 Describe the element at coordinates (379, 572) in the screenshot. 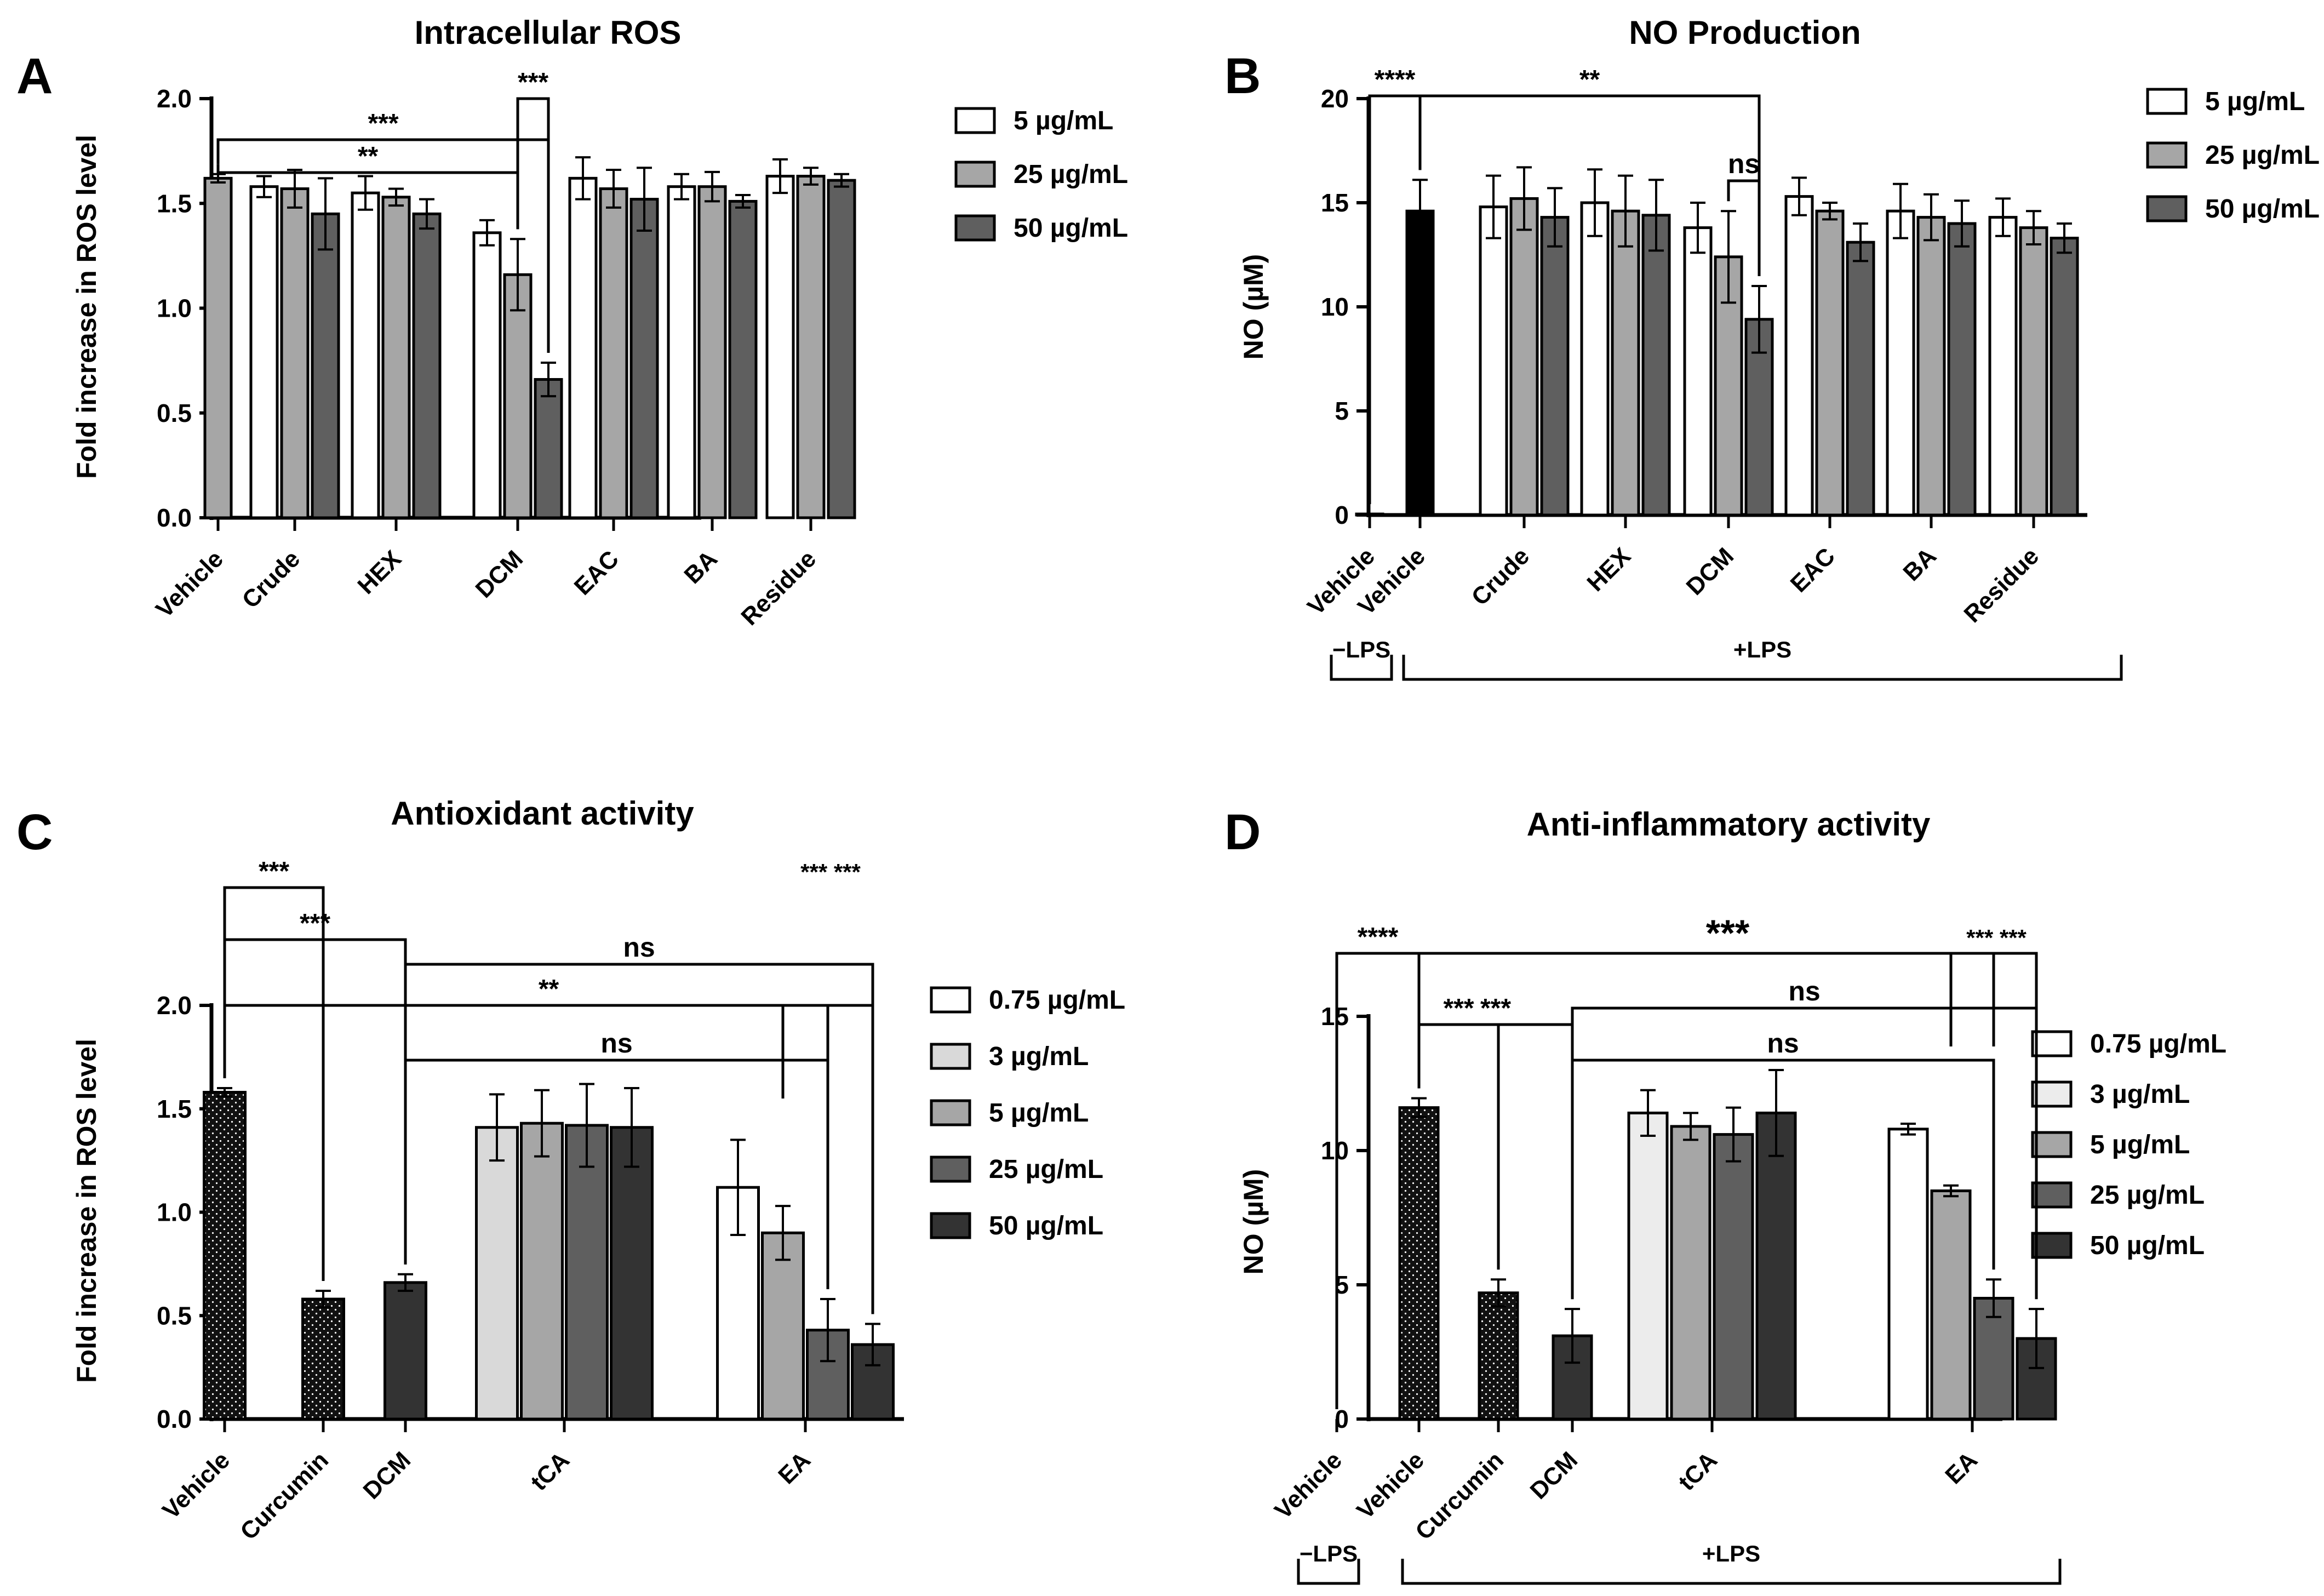

I see `x-tick-label: HEX` at that location.